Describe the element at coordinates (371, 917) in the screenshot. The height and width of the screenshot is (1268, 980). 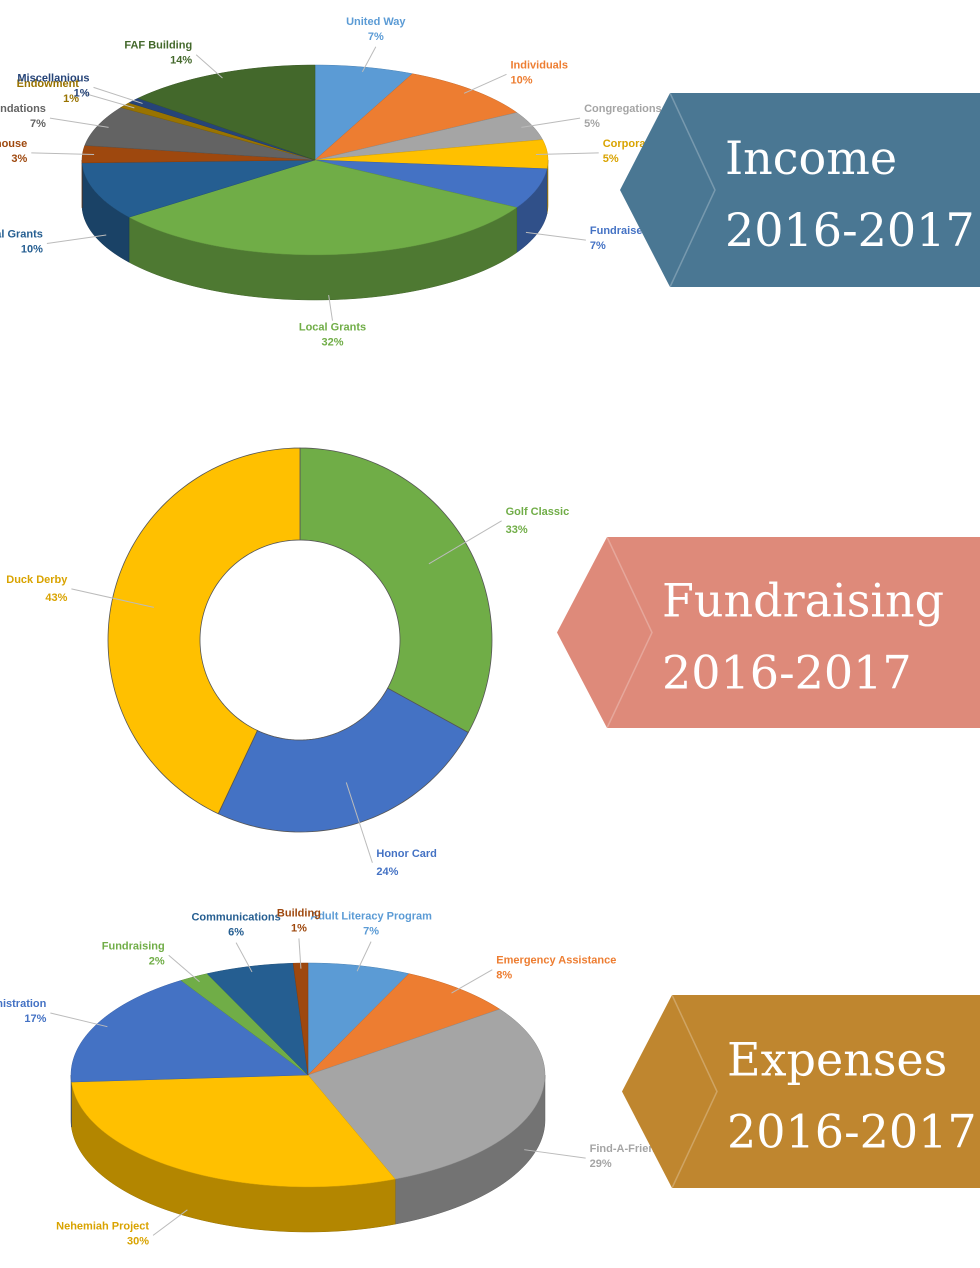
I see `slice-label: Adult Literacy Program` at that location.